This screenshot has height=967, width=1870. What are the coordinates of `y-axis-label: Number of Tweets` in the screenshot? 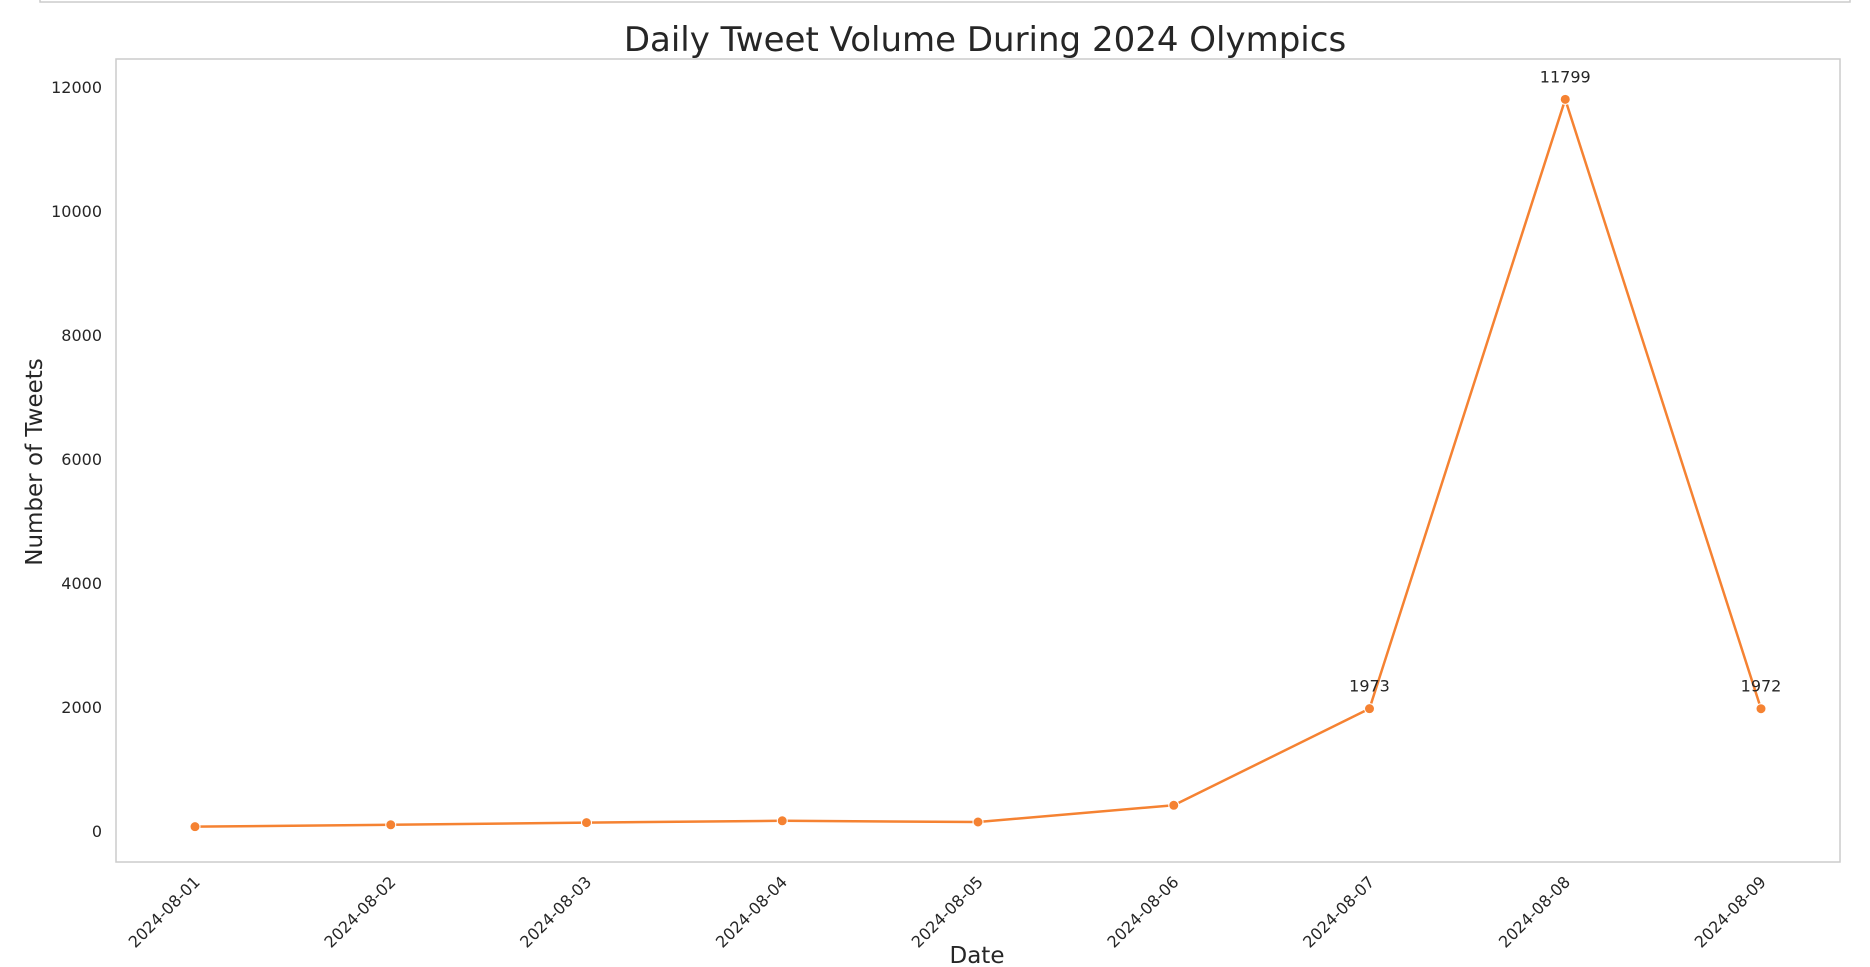 It's located at (35, 462).